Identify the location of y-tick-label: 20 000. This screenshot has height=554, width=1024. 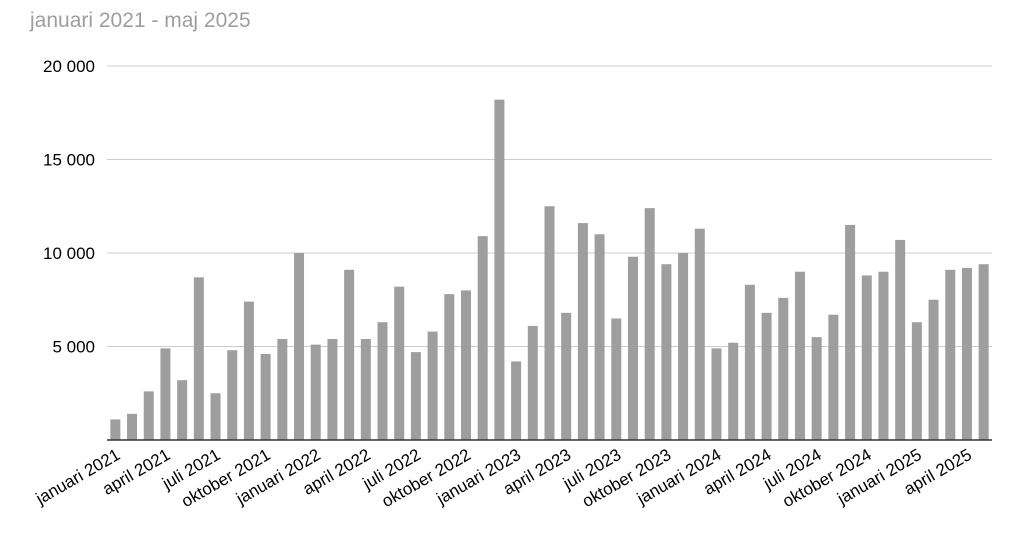
(69, 66).